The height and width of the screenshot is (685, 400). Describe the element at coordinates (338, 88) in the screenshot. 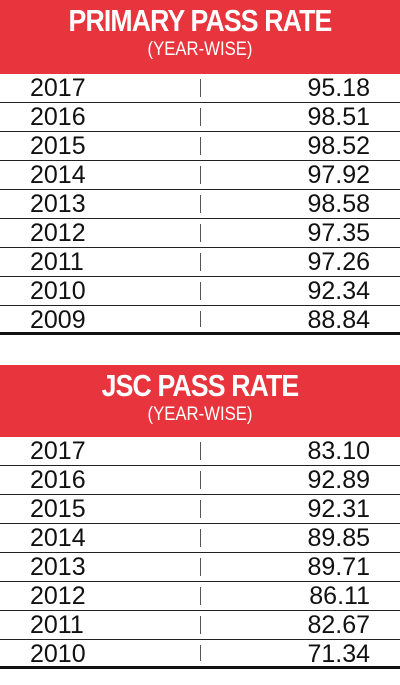

I see `pass-rate-cell: 95.18` at that location.